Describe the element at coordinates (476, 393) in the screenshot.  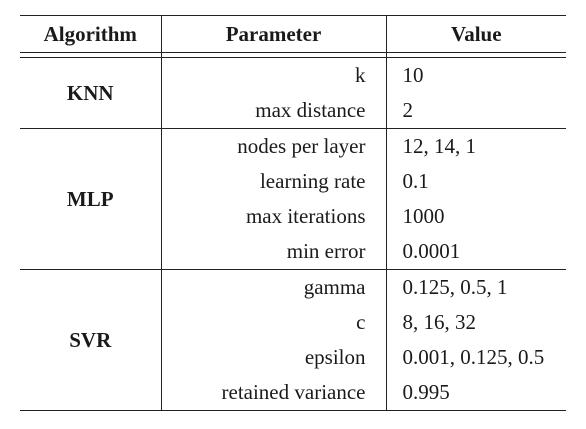
I see `value-cell: 0.995` at that location.